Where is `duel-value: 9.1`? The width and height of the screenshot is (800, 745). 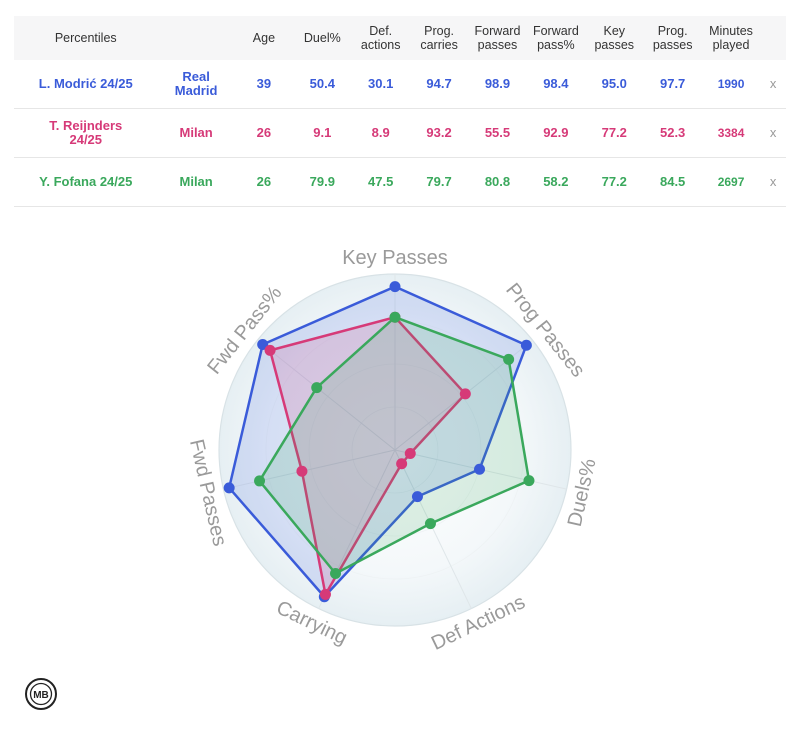
duel-value: 9.1 is located at coordinates (322, 132).